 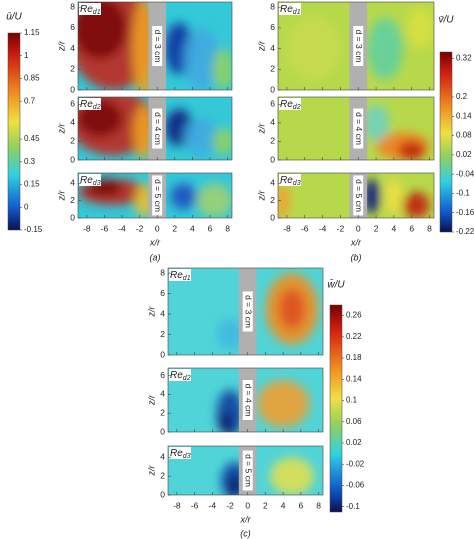 What do you see at coordinates (30, 100) in the screenshot?
I see `colorbar-tick-label: 0.7` at bounding box center [30, 100].